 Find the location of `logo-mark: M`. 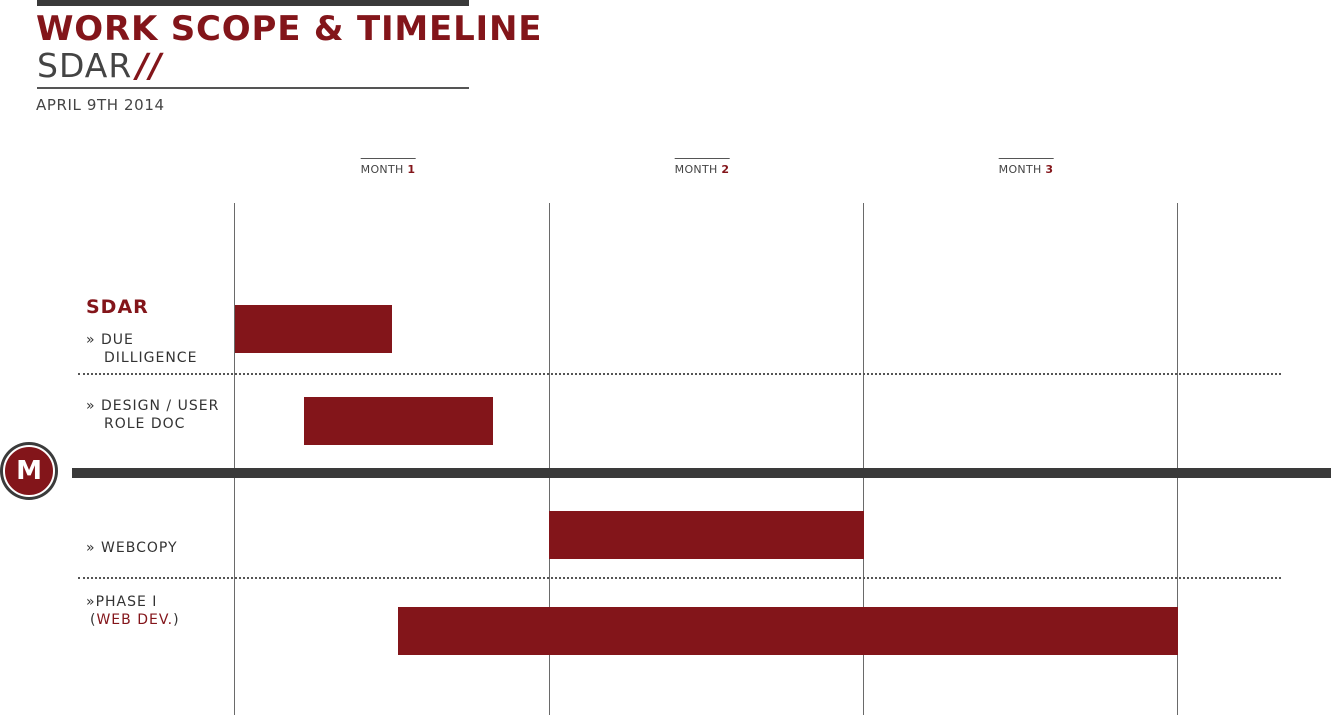

logo-mark: M is located at coordinates (29, 471).